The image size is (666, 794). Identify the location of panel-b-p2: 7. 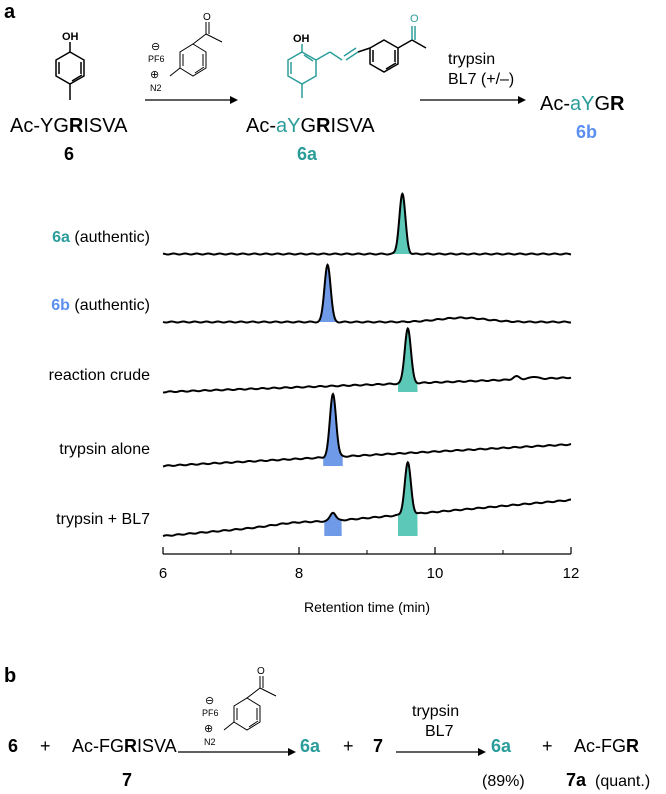
(378, 746).